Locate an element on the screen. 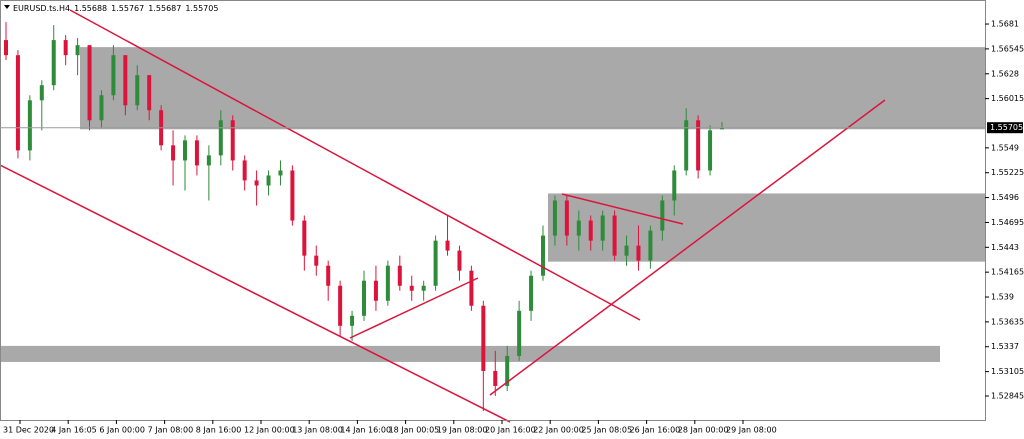 The width and height of the screenshot is (1024, 439). chart-header: EURUSD.ts.H4 1.55688 1.55767 1.55687 1.55705 is located at coordinates (111, 8).